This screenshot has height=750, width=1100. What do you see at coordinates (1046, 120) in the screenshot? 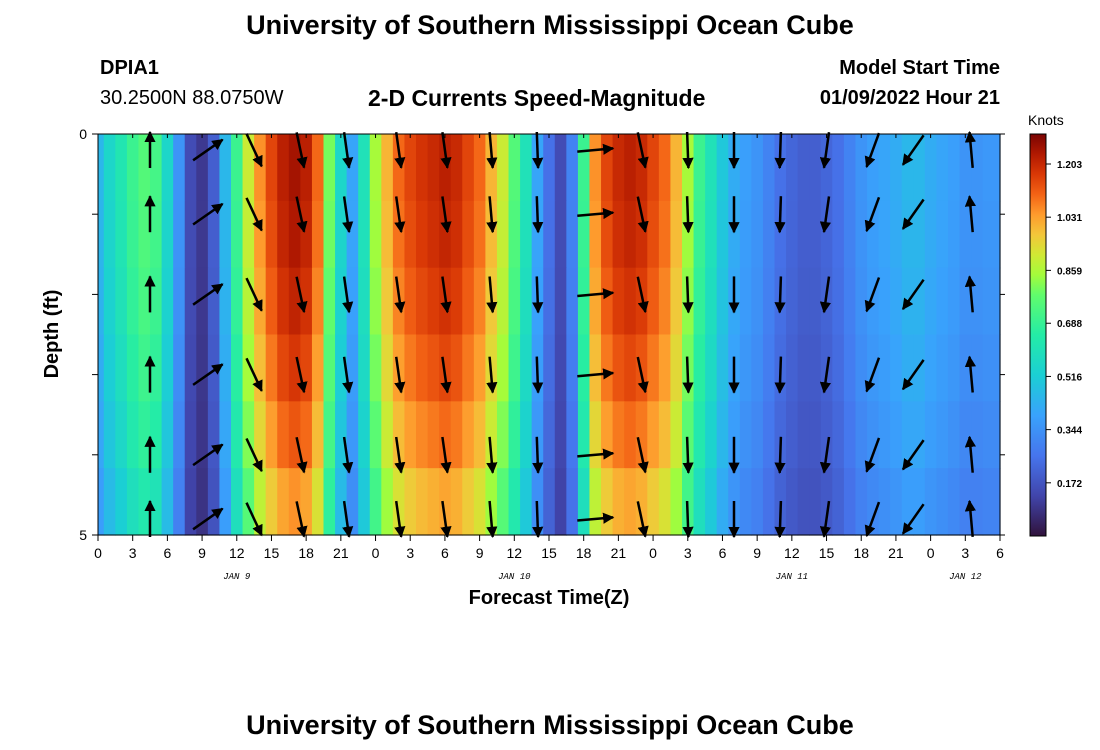
I see `colorbar-label: Knots` at bounding box center [1046, 120].